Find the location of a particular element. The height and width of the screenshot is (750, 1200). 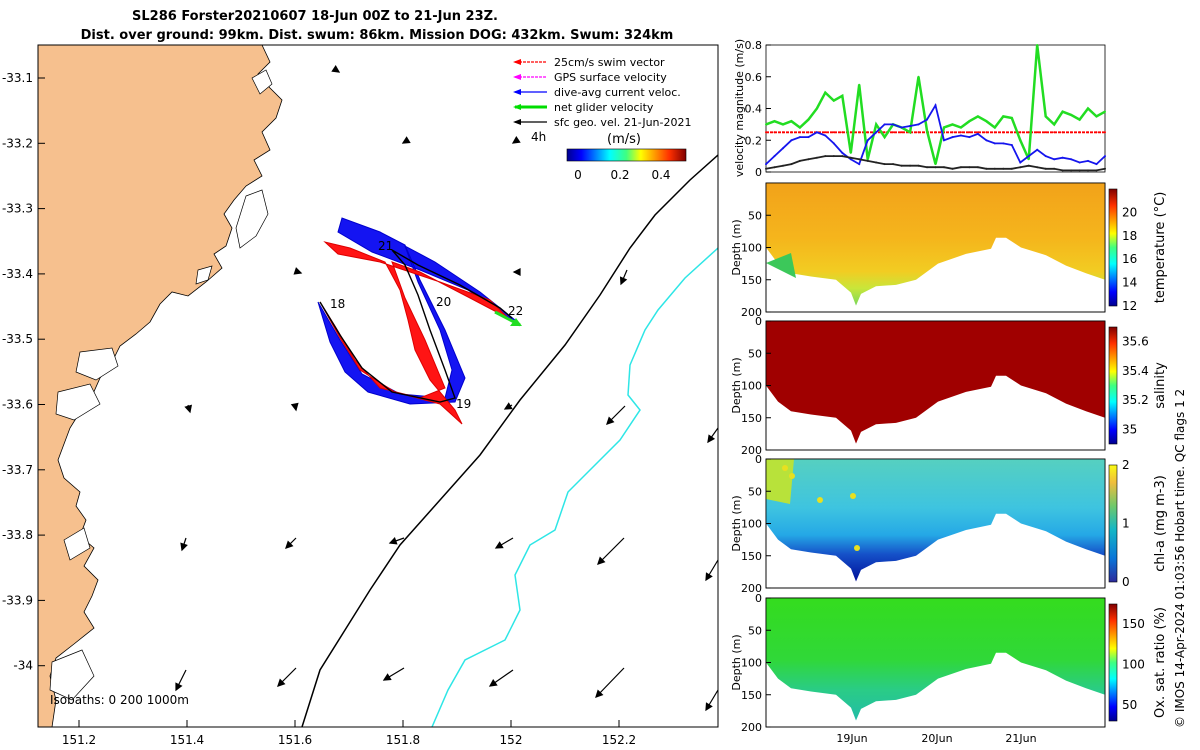

velocity-panel: 0 0.2 0.4 0.6 0.8 velocity magnitude (m/s) is located at coordinates (919, 109).